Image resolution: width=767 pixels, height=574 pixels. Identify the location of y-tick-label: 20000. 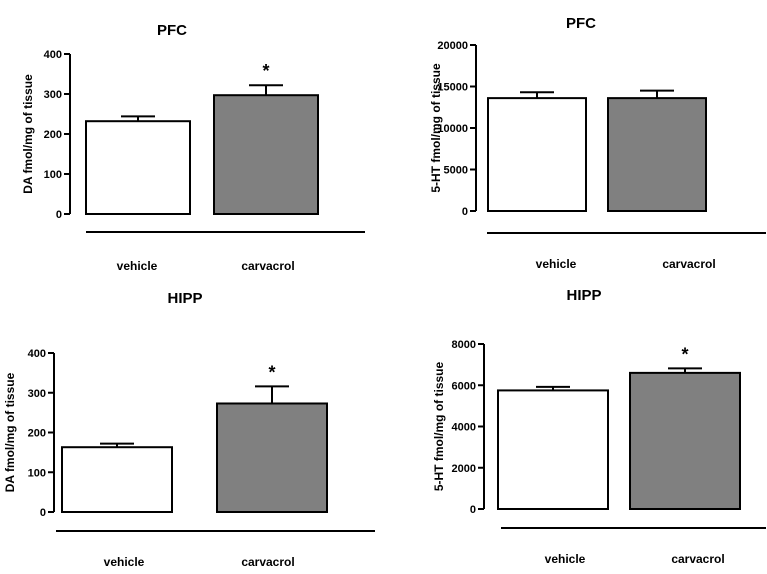
(452, 46).